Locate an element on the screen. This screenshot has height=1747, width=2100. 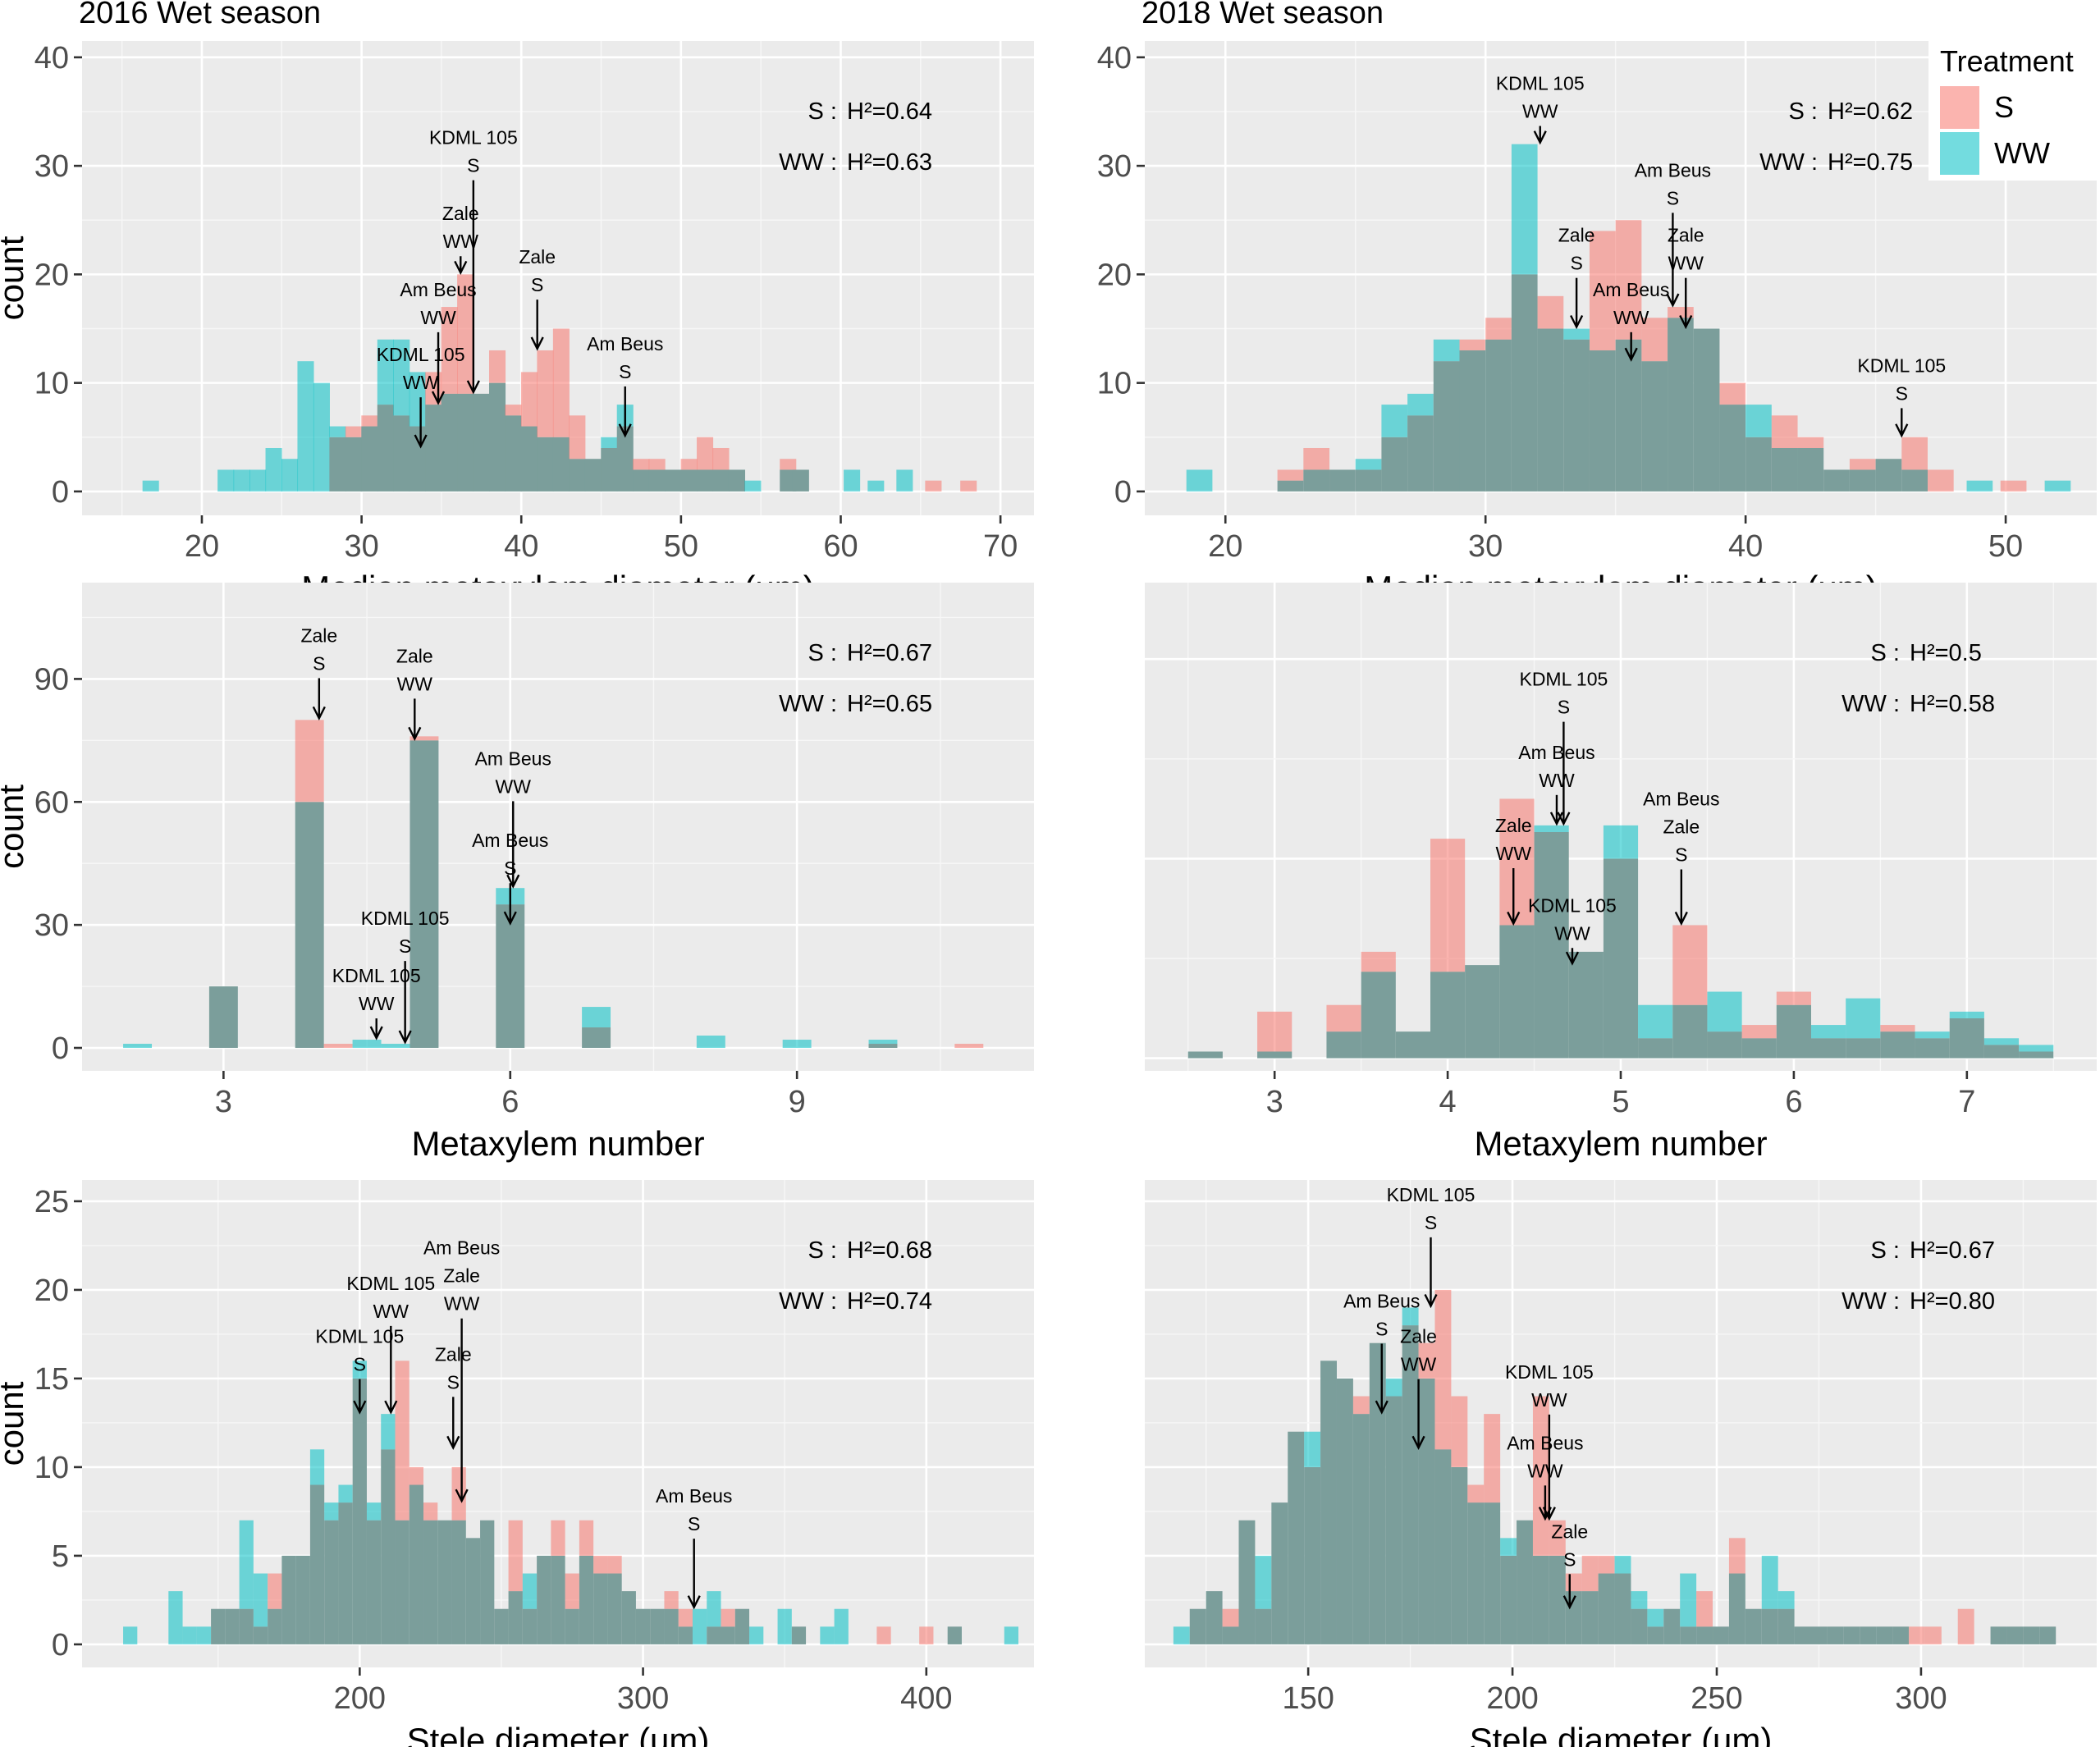
x-tick-label: 5 is located at coordinates (1620, 1102).